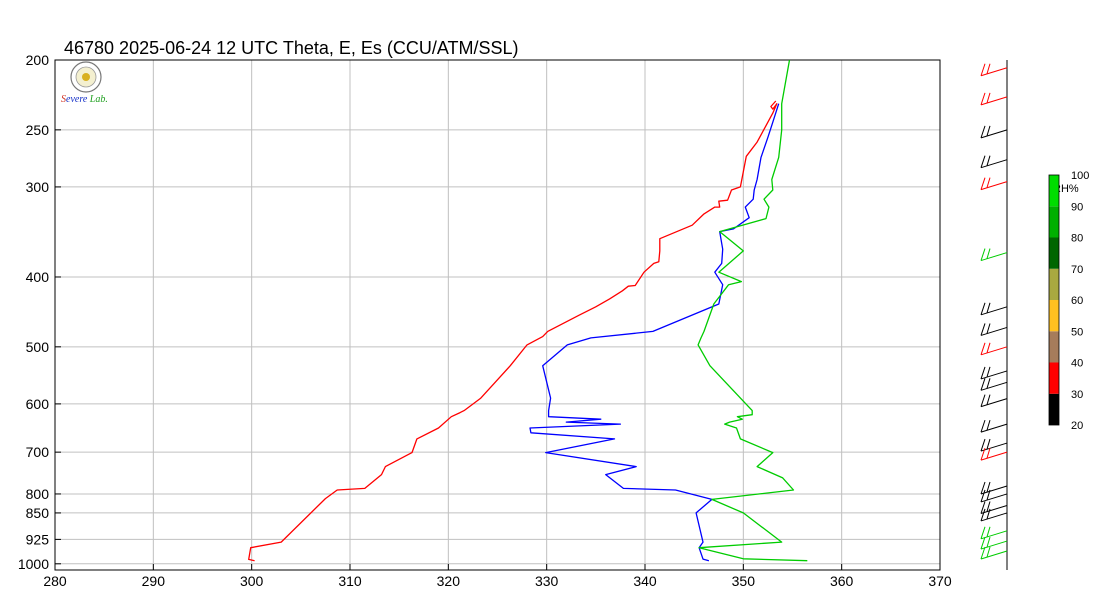 This screenshot has width=1100, height=600. What do you see at coordinates (39, 312) in the screenshot?
I see `y-axis: 200 250 300 400 500 600 700 800 850 925 1000` at bounding box center [39, 312].